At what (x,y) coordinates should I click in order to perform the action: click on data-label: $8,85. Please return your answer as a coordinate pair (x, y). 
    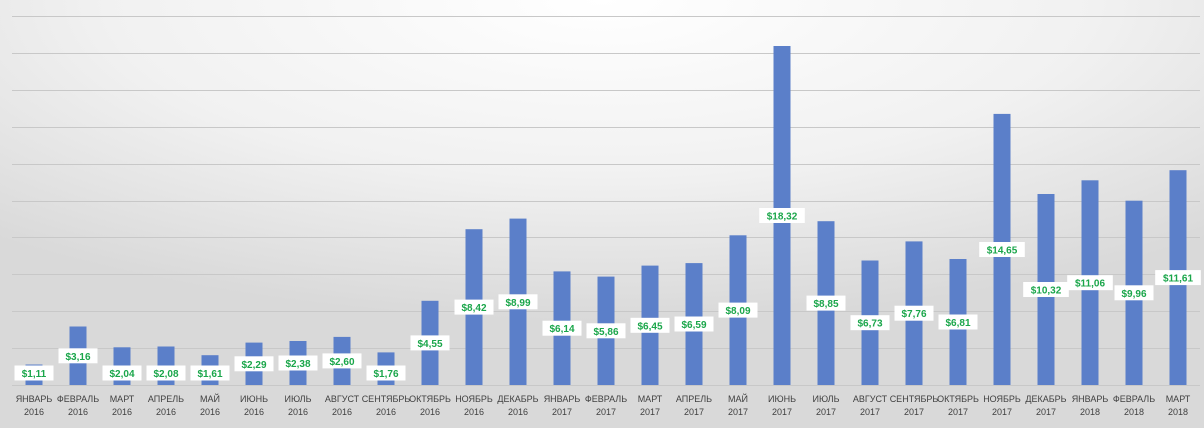
    Looking at the image, I should click on (825, 304).